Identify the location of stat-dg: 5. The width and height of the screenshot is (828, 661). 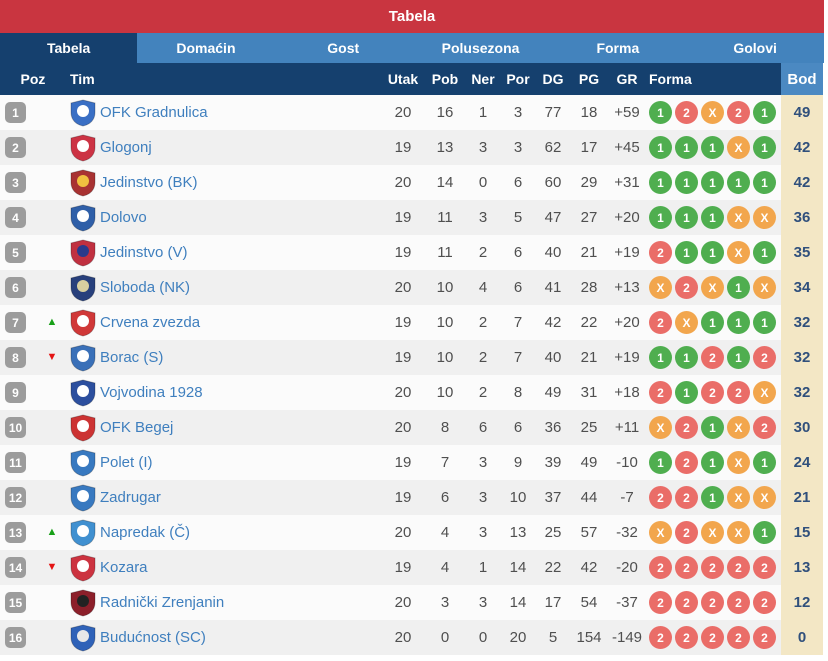
(553, 637).